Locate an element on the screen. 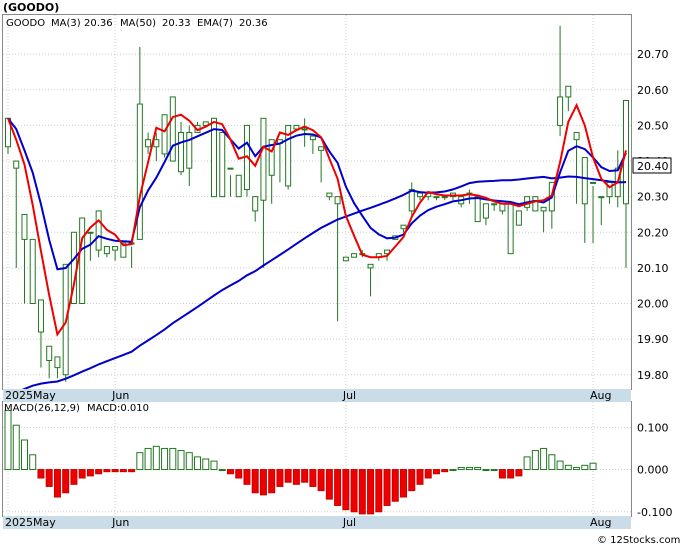  macd-y-tick-label: 0.100 is located at coordinates (653, 427).